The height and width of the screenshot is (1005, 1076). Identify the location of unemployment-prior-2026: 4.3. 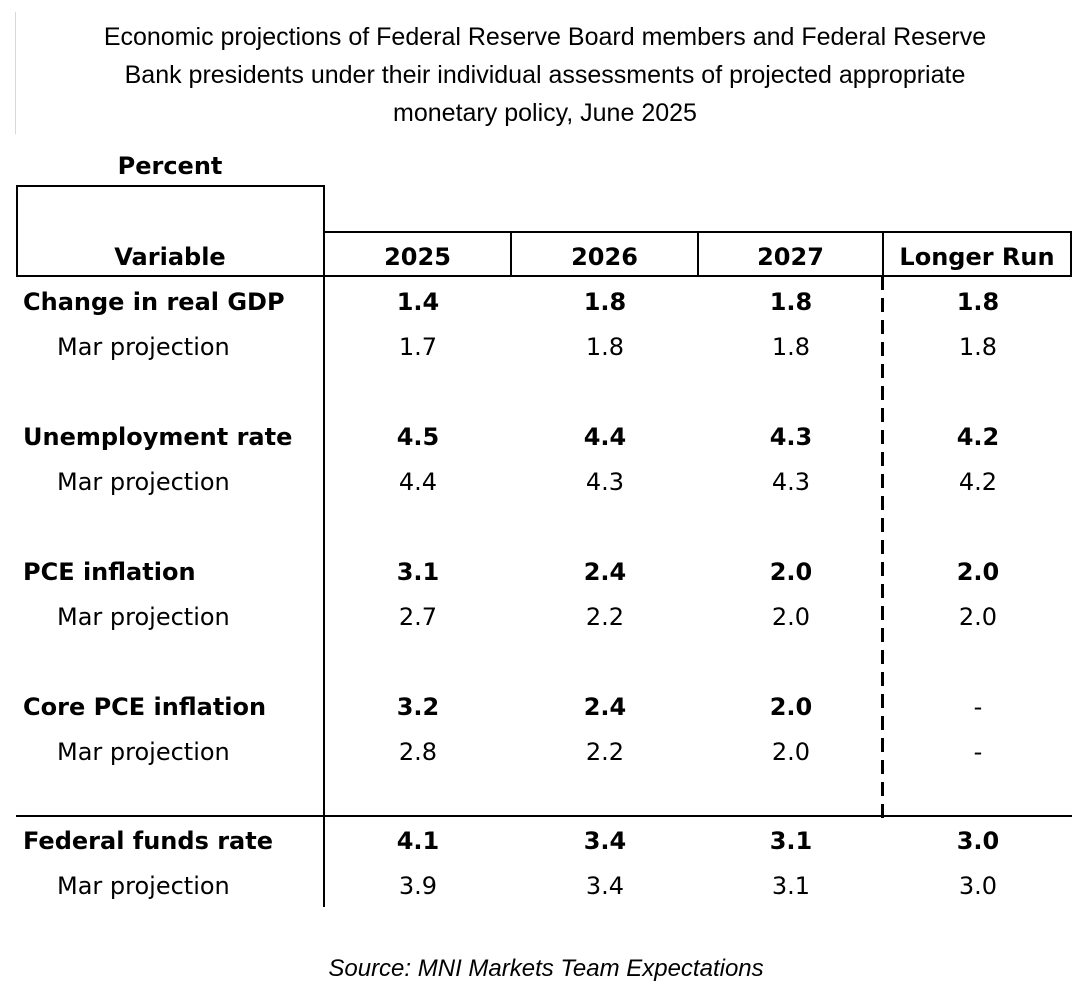
(605, 482).